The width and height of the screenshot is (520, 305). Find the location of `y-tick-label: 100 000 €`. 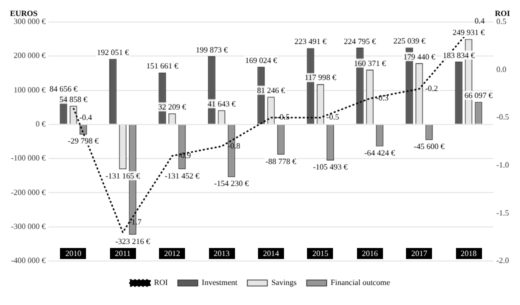

y-tick-label: 100 000 € is located at coordinates (30, 89).